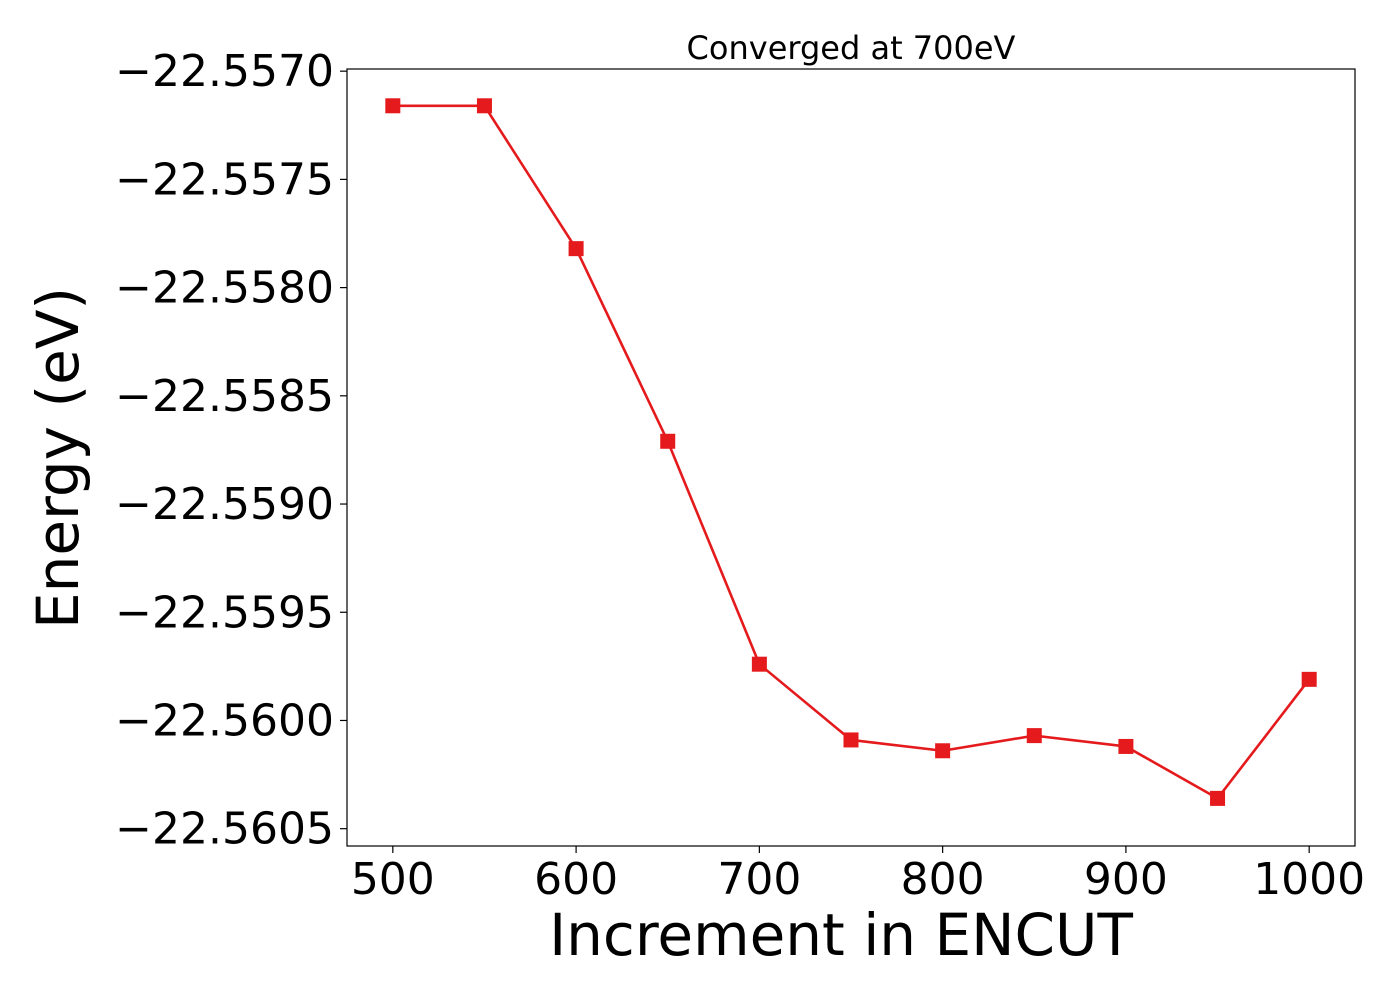  Describe the element at coordinates (224, 179) in the screenshot. I see `y-tick-label: −22.5575` at that location.